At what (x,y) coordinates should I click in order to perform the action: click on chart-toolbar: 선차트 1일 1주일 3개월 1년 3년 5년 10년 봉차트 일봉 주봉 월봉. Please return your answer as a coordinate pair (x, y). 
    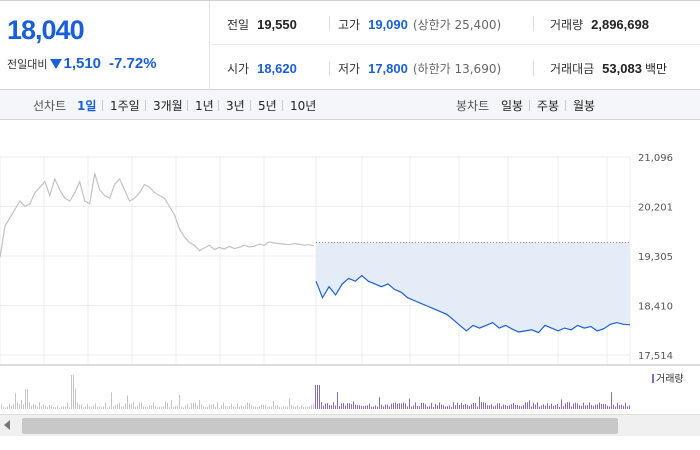
    Looking at the image, I should click on (350, 105).